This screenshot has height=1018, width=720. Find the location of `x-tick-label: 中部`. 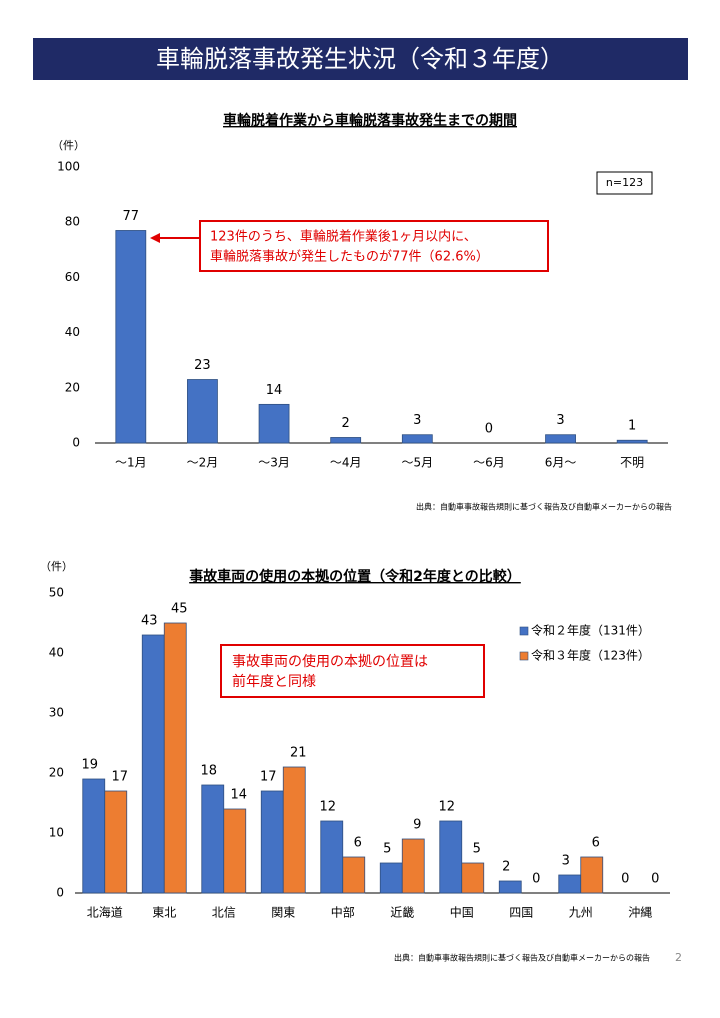

x-tick-label: 中部 is located at coordinates (343, 912).